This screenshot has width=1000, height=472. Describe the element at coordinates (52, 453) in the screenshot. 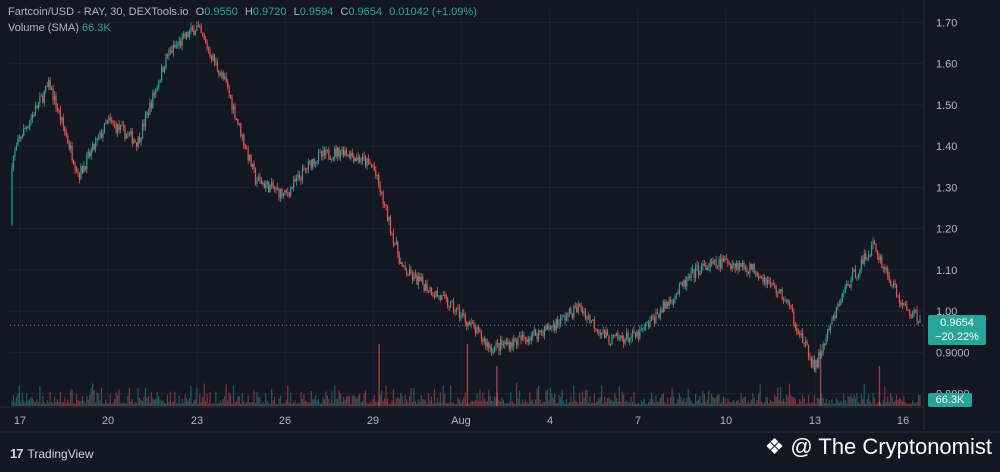

I see `tradingview-logo: 17 TradingView` at that location.